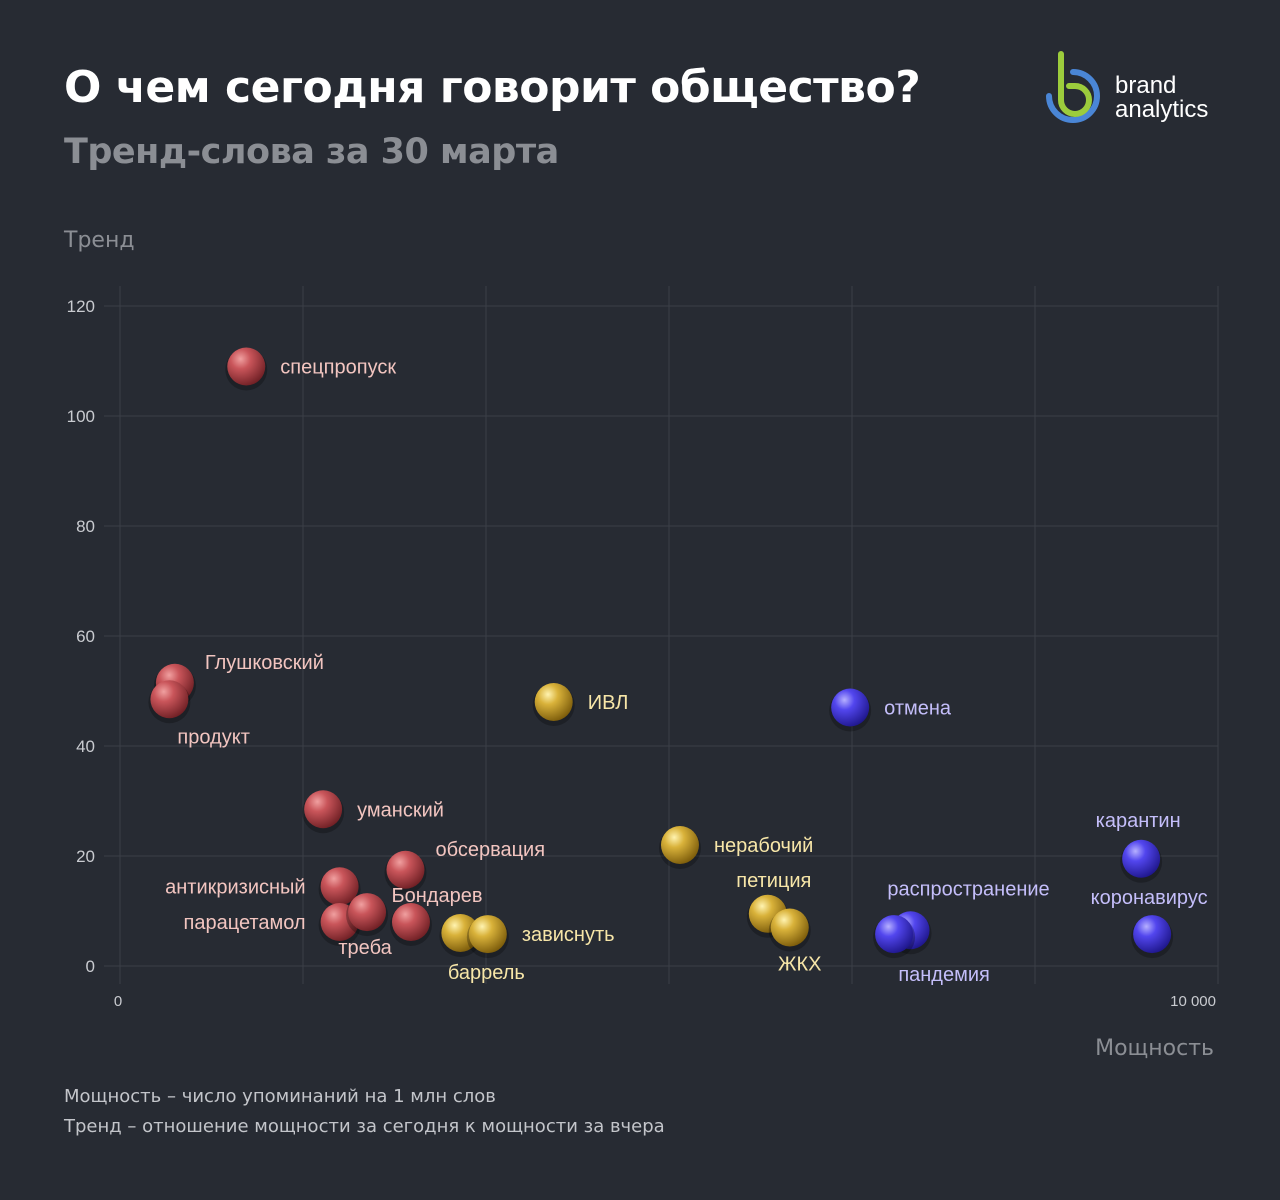 This screenshot has width=1280, height=1200. Describe the element at coordinates (245, 923) in the screenshot. I see `point-label: парацетамол` at that location.